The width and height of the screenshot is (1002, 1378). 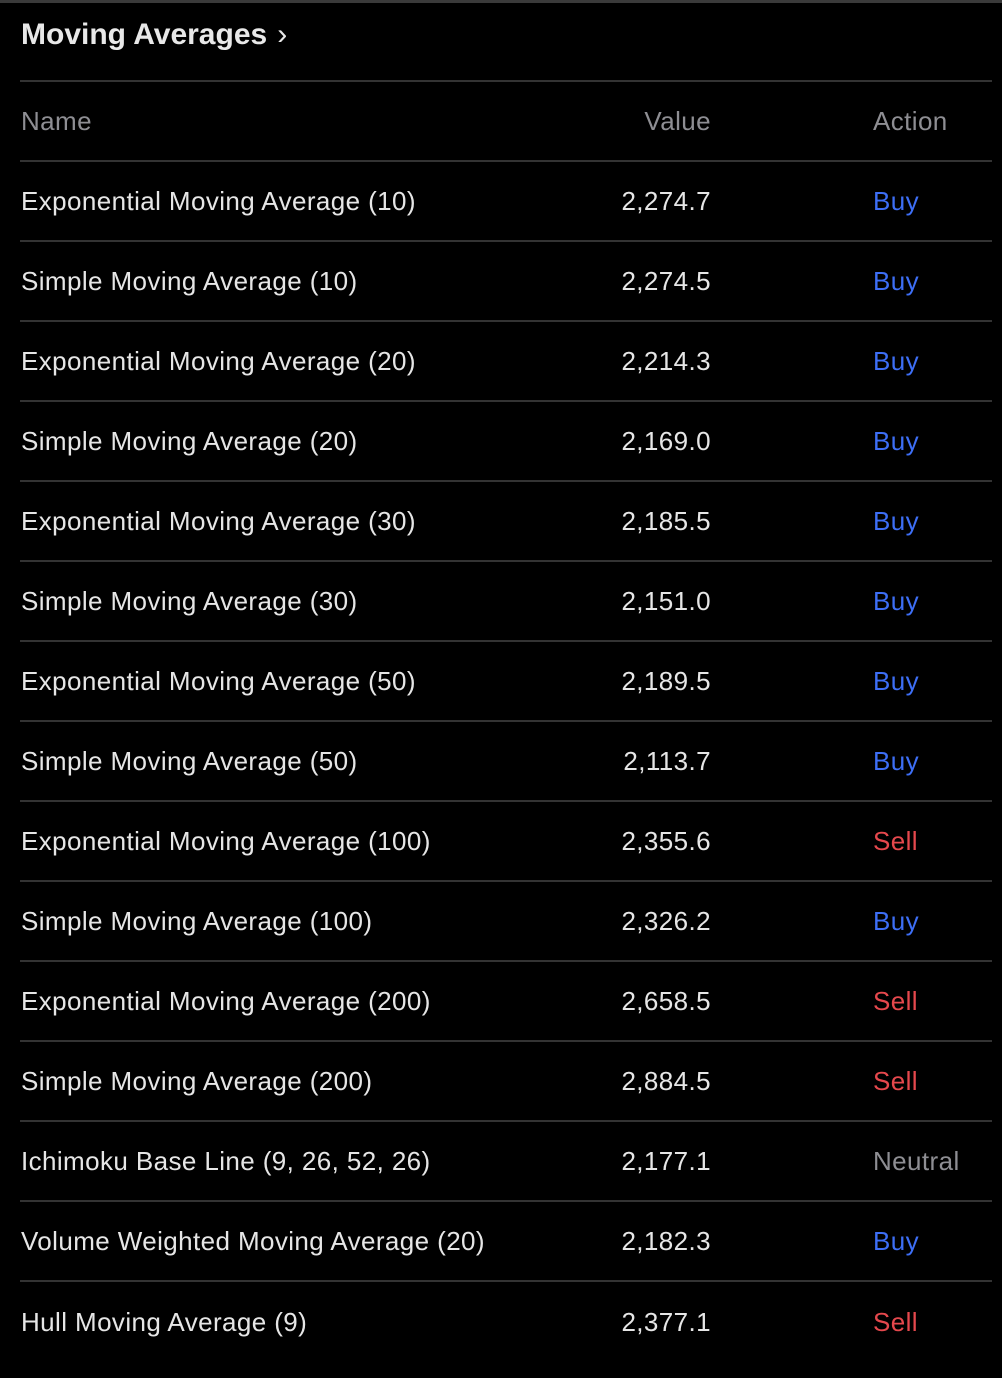 I want to click on indicator-value: 2,884.5, so click(x=666, y=1081).